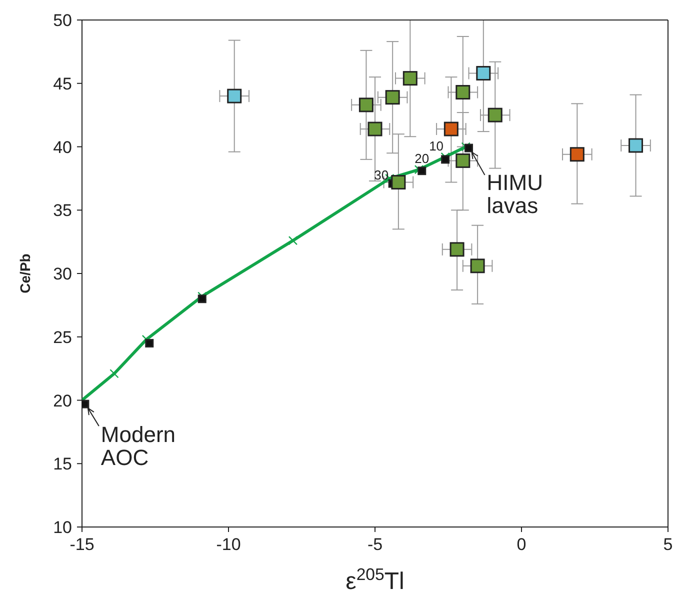  I want to click on x-axis-title: ε$^{205}$Tl, so click(375, 579).